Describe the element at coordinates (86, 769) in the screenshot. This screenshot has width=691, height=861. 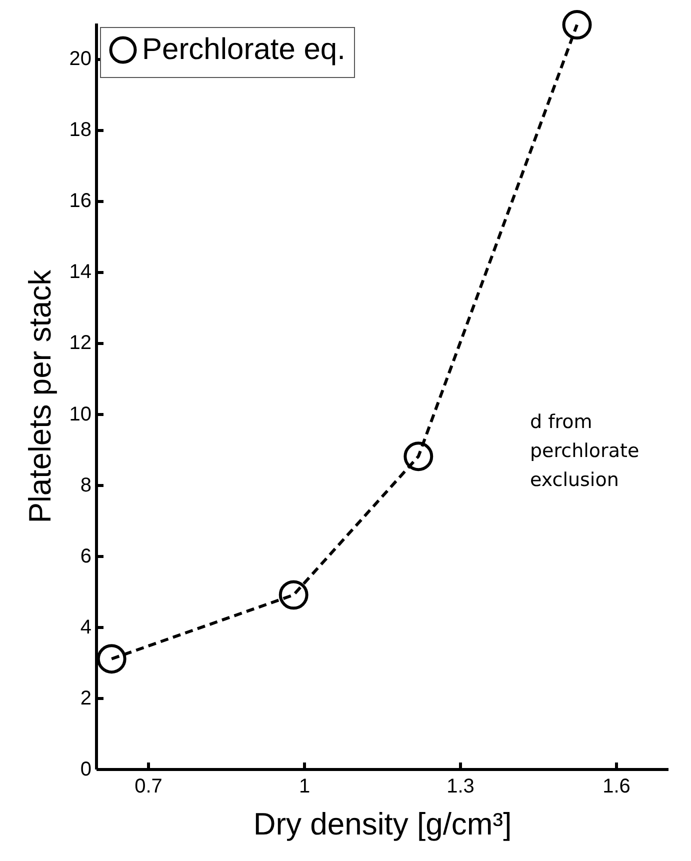
I see `y-tick-label: 0` at that location.